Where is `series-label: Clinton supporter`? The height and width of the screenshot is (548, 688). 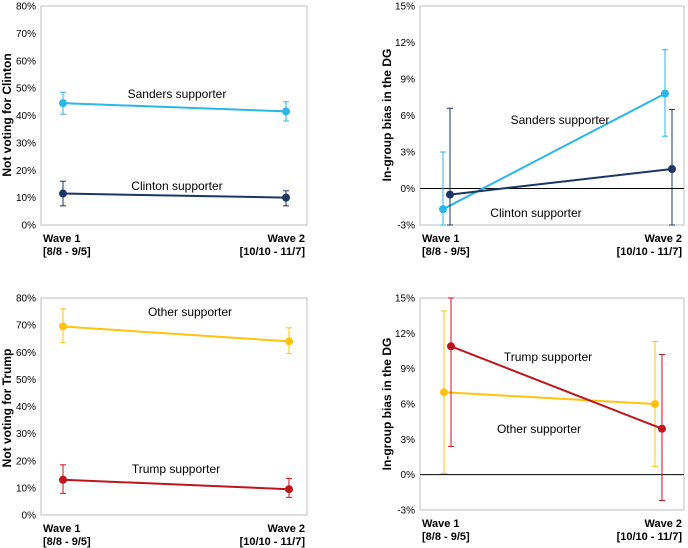
series-label: Clinton supporter is located at coordinates (535, 213).